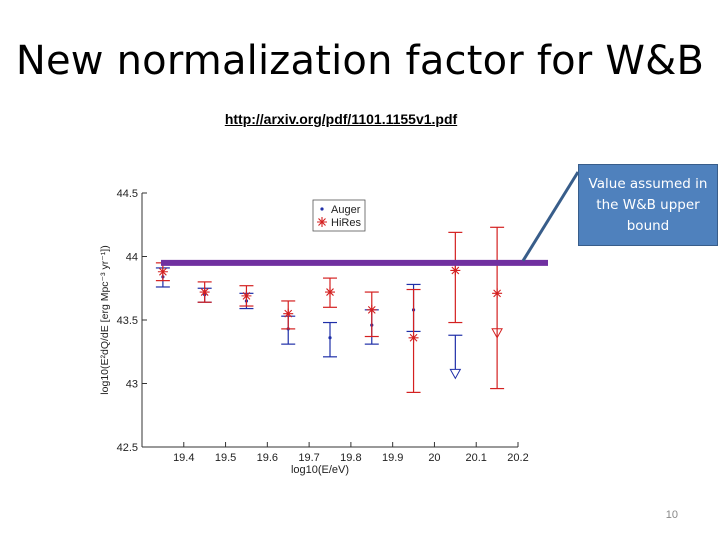 The image size is (720, 540). I want to click on arxiv-link: http://arxiv.org/pdf/1101.1155v1.pdf, so click(341, 119).